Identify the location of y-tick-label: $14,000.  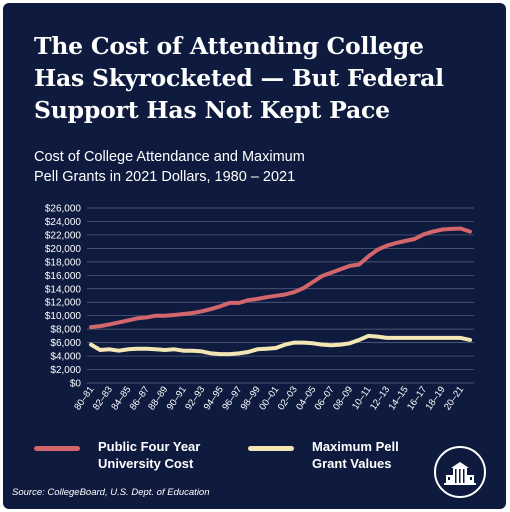
(63, 289).